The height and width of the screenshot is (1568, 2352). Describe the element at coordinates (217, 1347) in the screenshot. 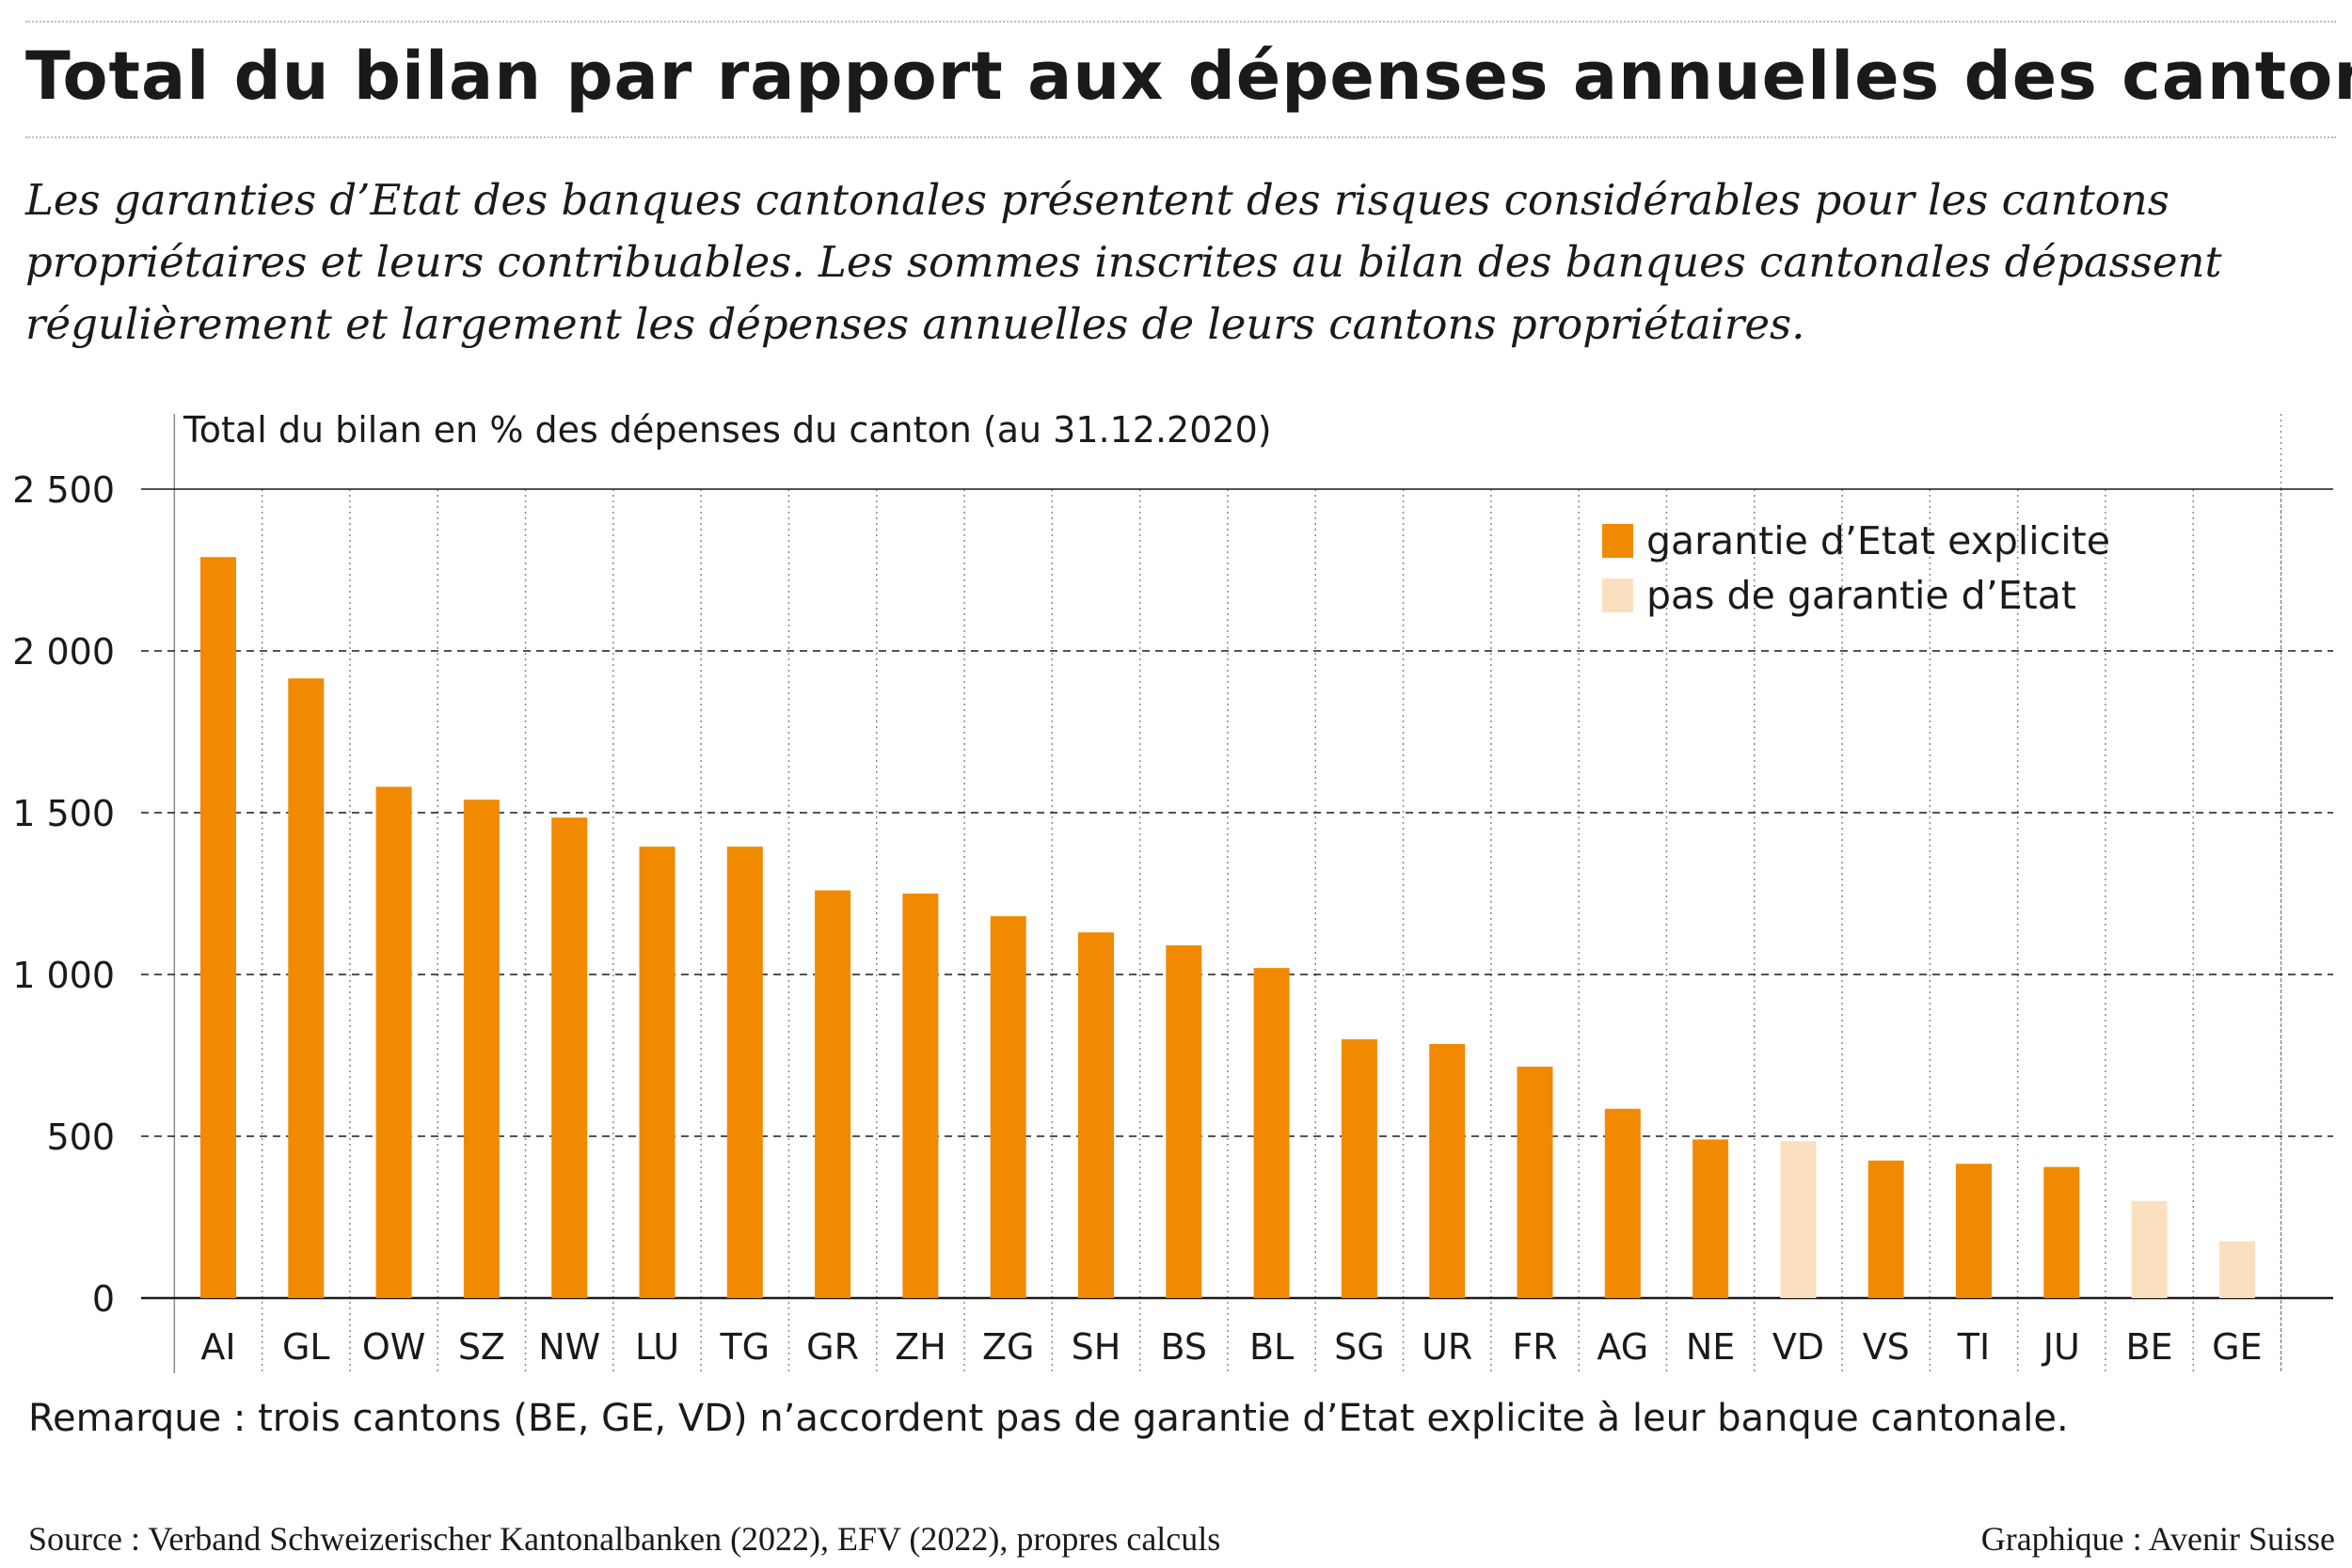

I see `x-tick-label: AI` at that location.